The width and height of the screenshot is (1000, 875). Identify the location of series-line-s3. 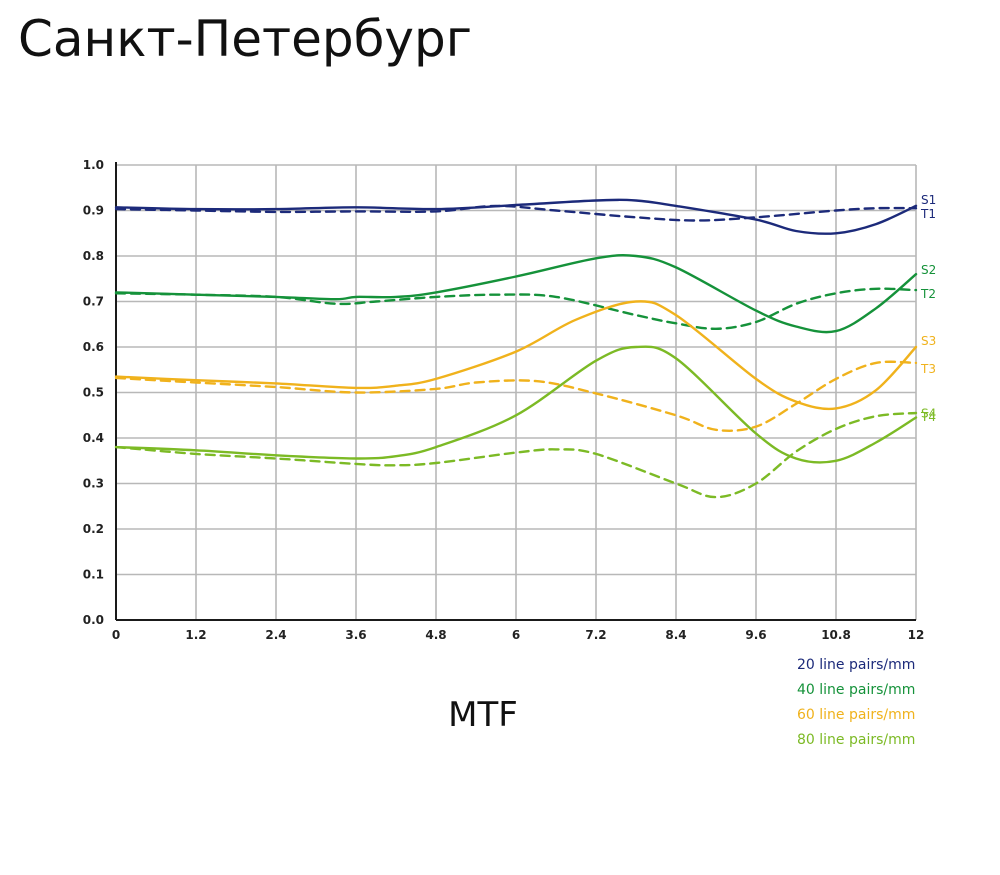
(516, 355).